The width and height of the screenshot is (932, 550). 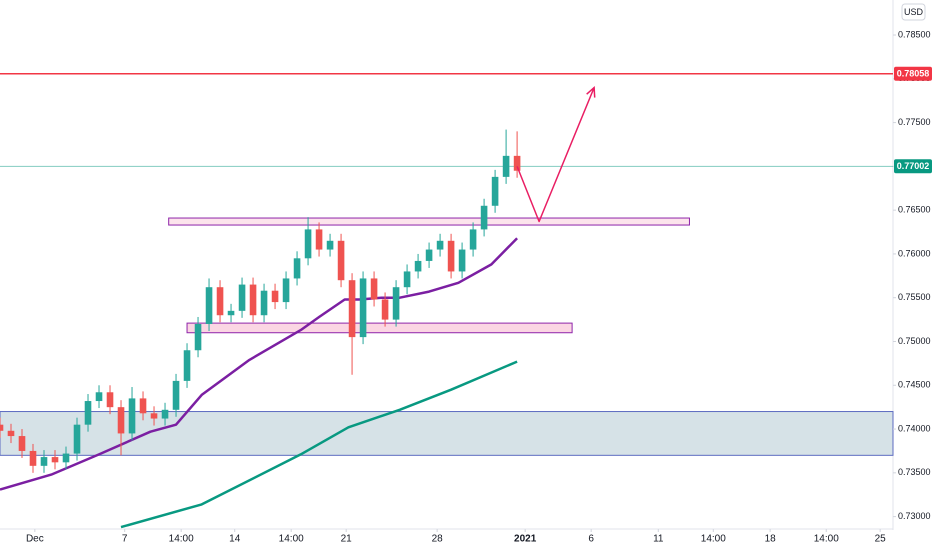 I want to click on price-label: 0.77002, so click(x=913, y=166).